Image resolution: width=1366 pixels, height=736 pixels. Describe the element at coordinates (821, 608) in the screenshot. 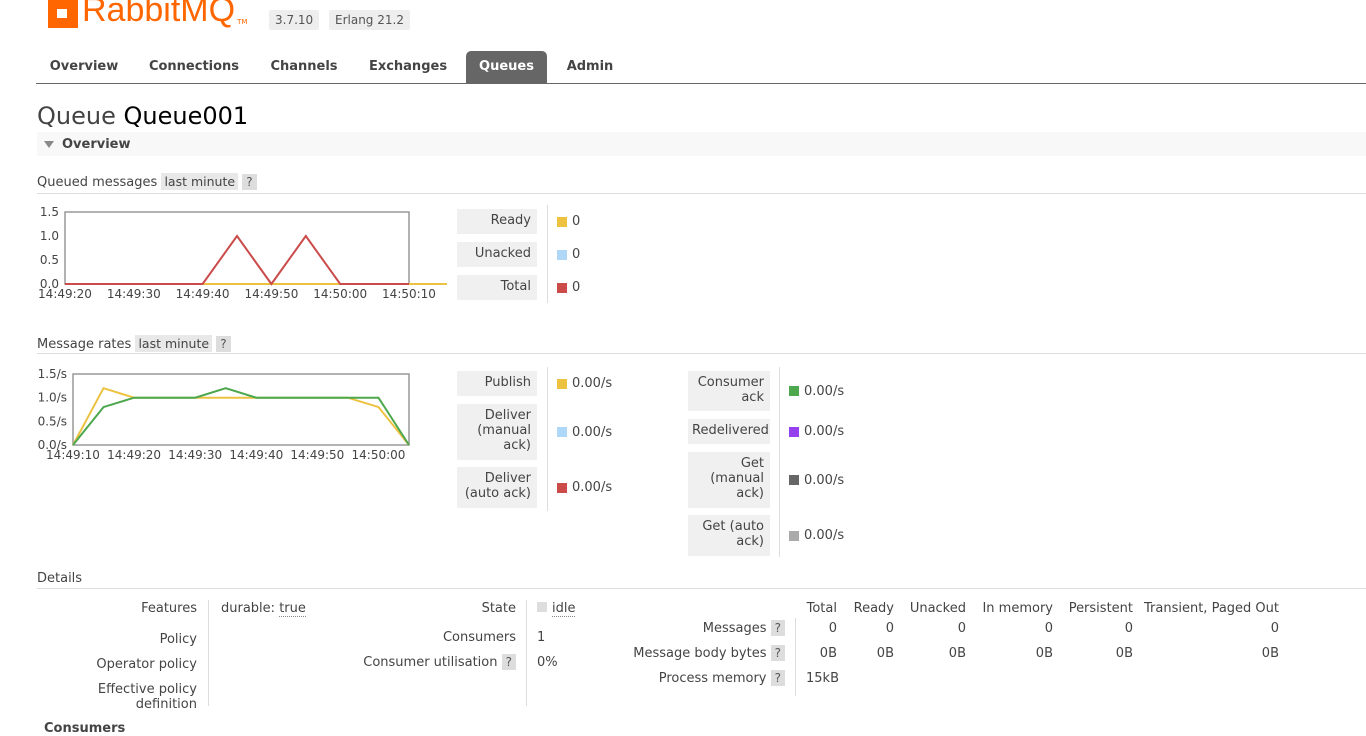

I see `table-column-header: Total` at that location.